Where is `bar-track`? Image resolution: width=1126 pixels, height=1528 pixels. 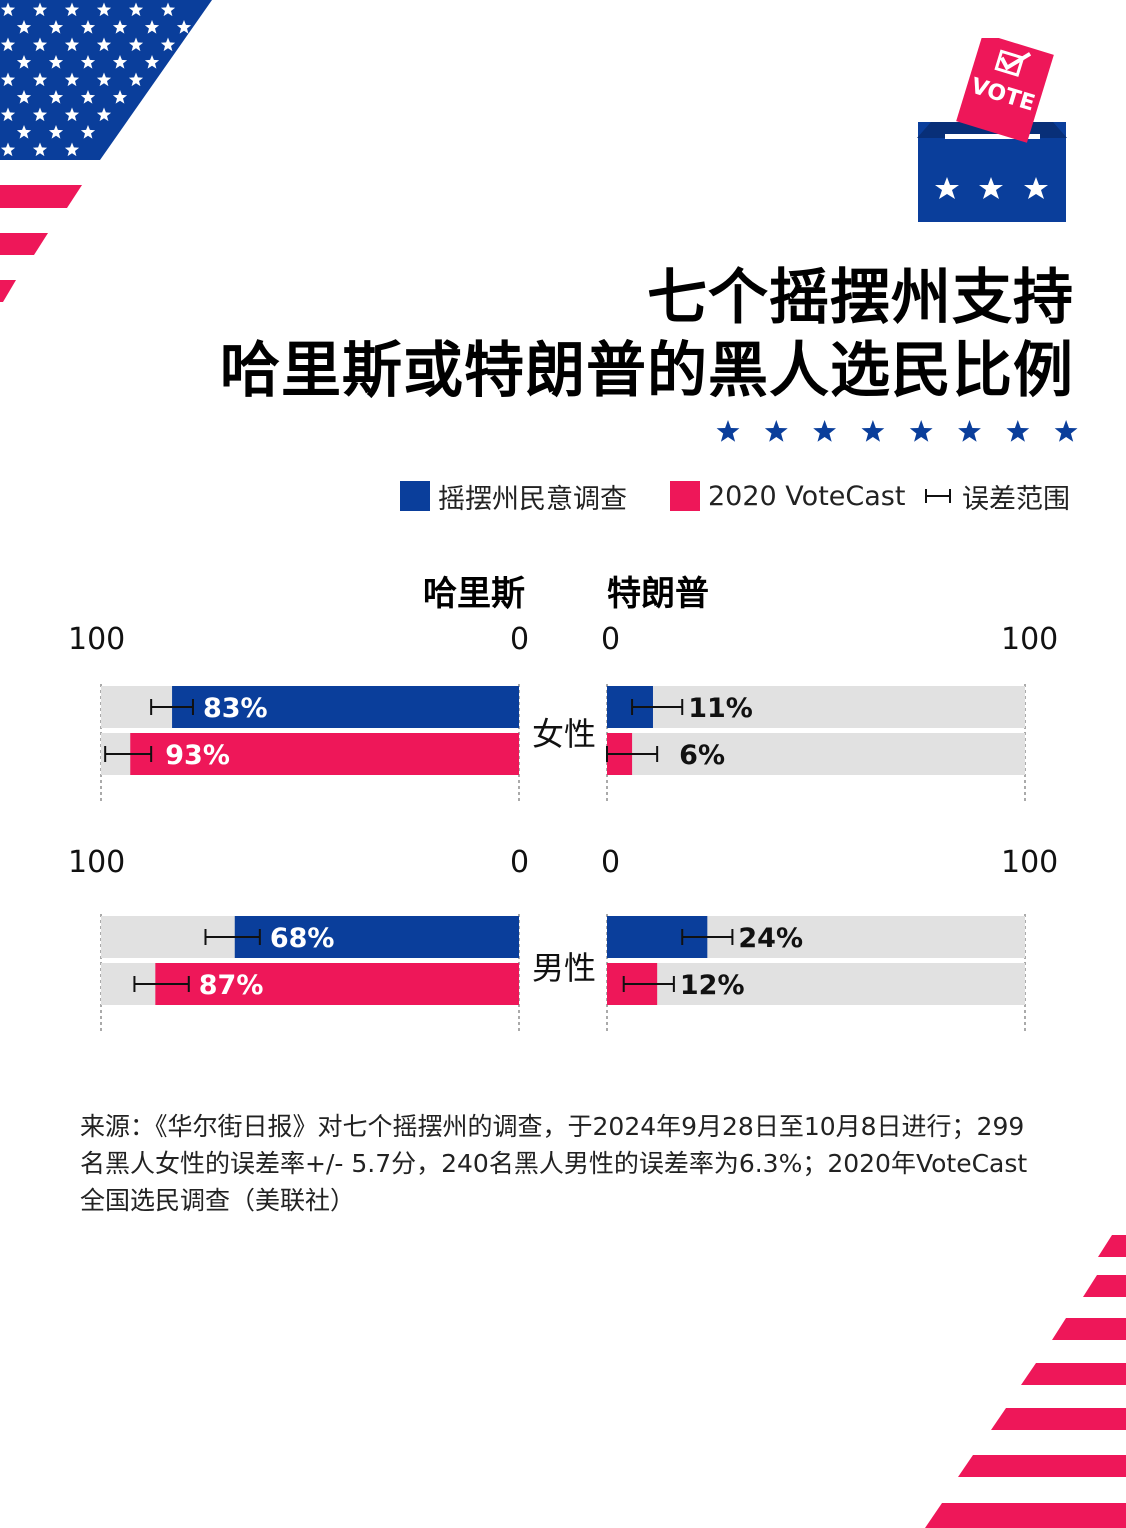
bar-track is located at coordinates (816, 754).